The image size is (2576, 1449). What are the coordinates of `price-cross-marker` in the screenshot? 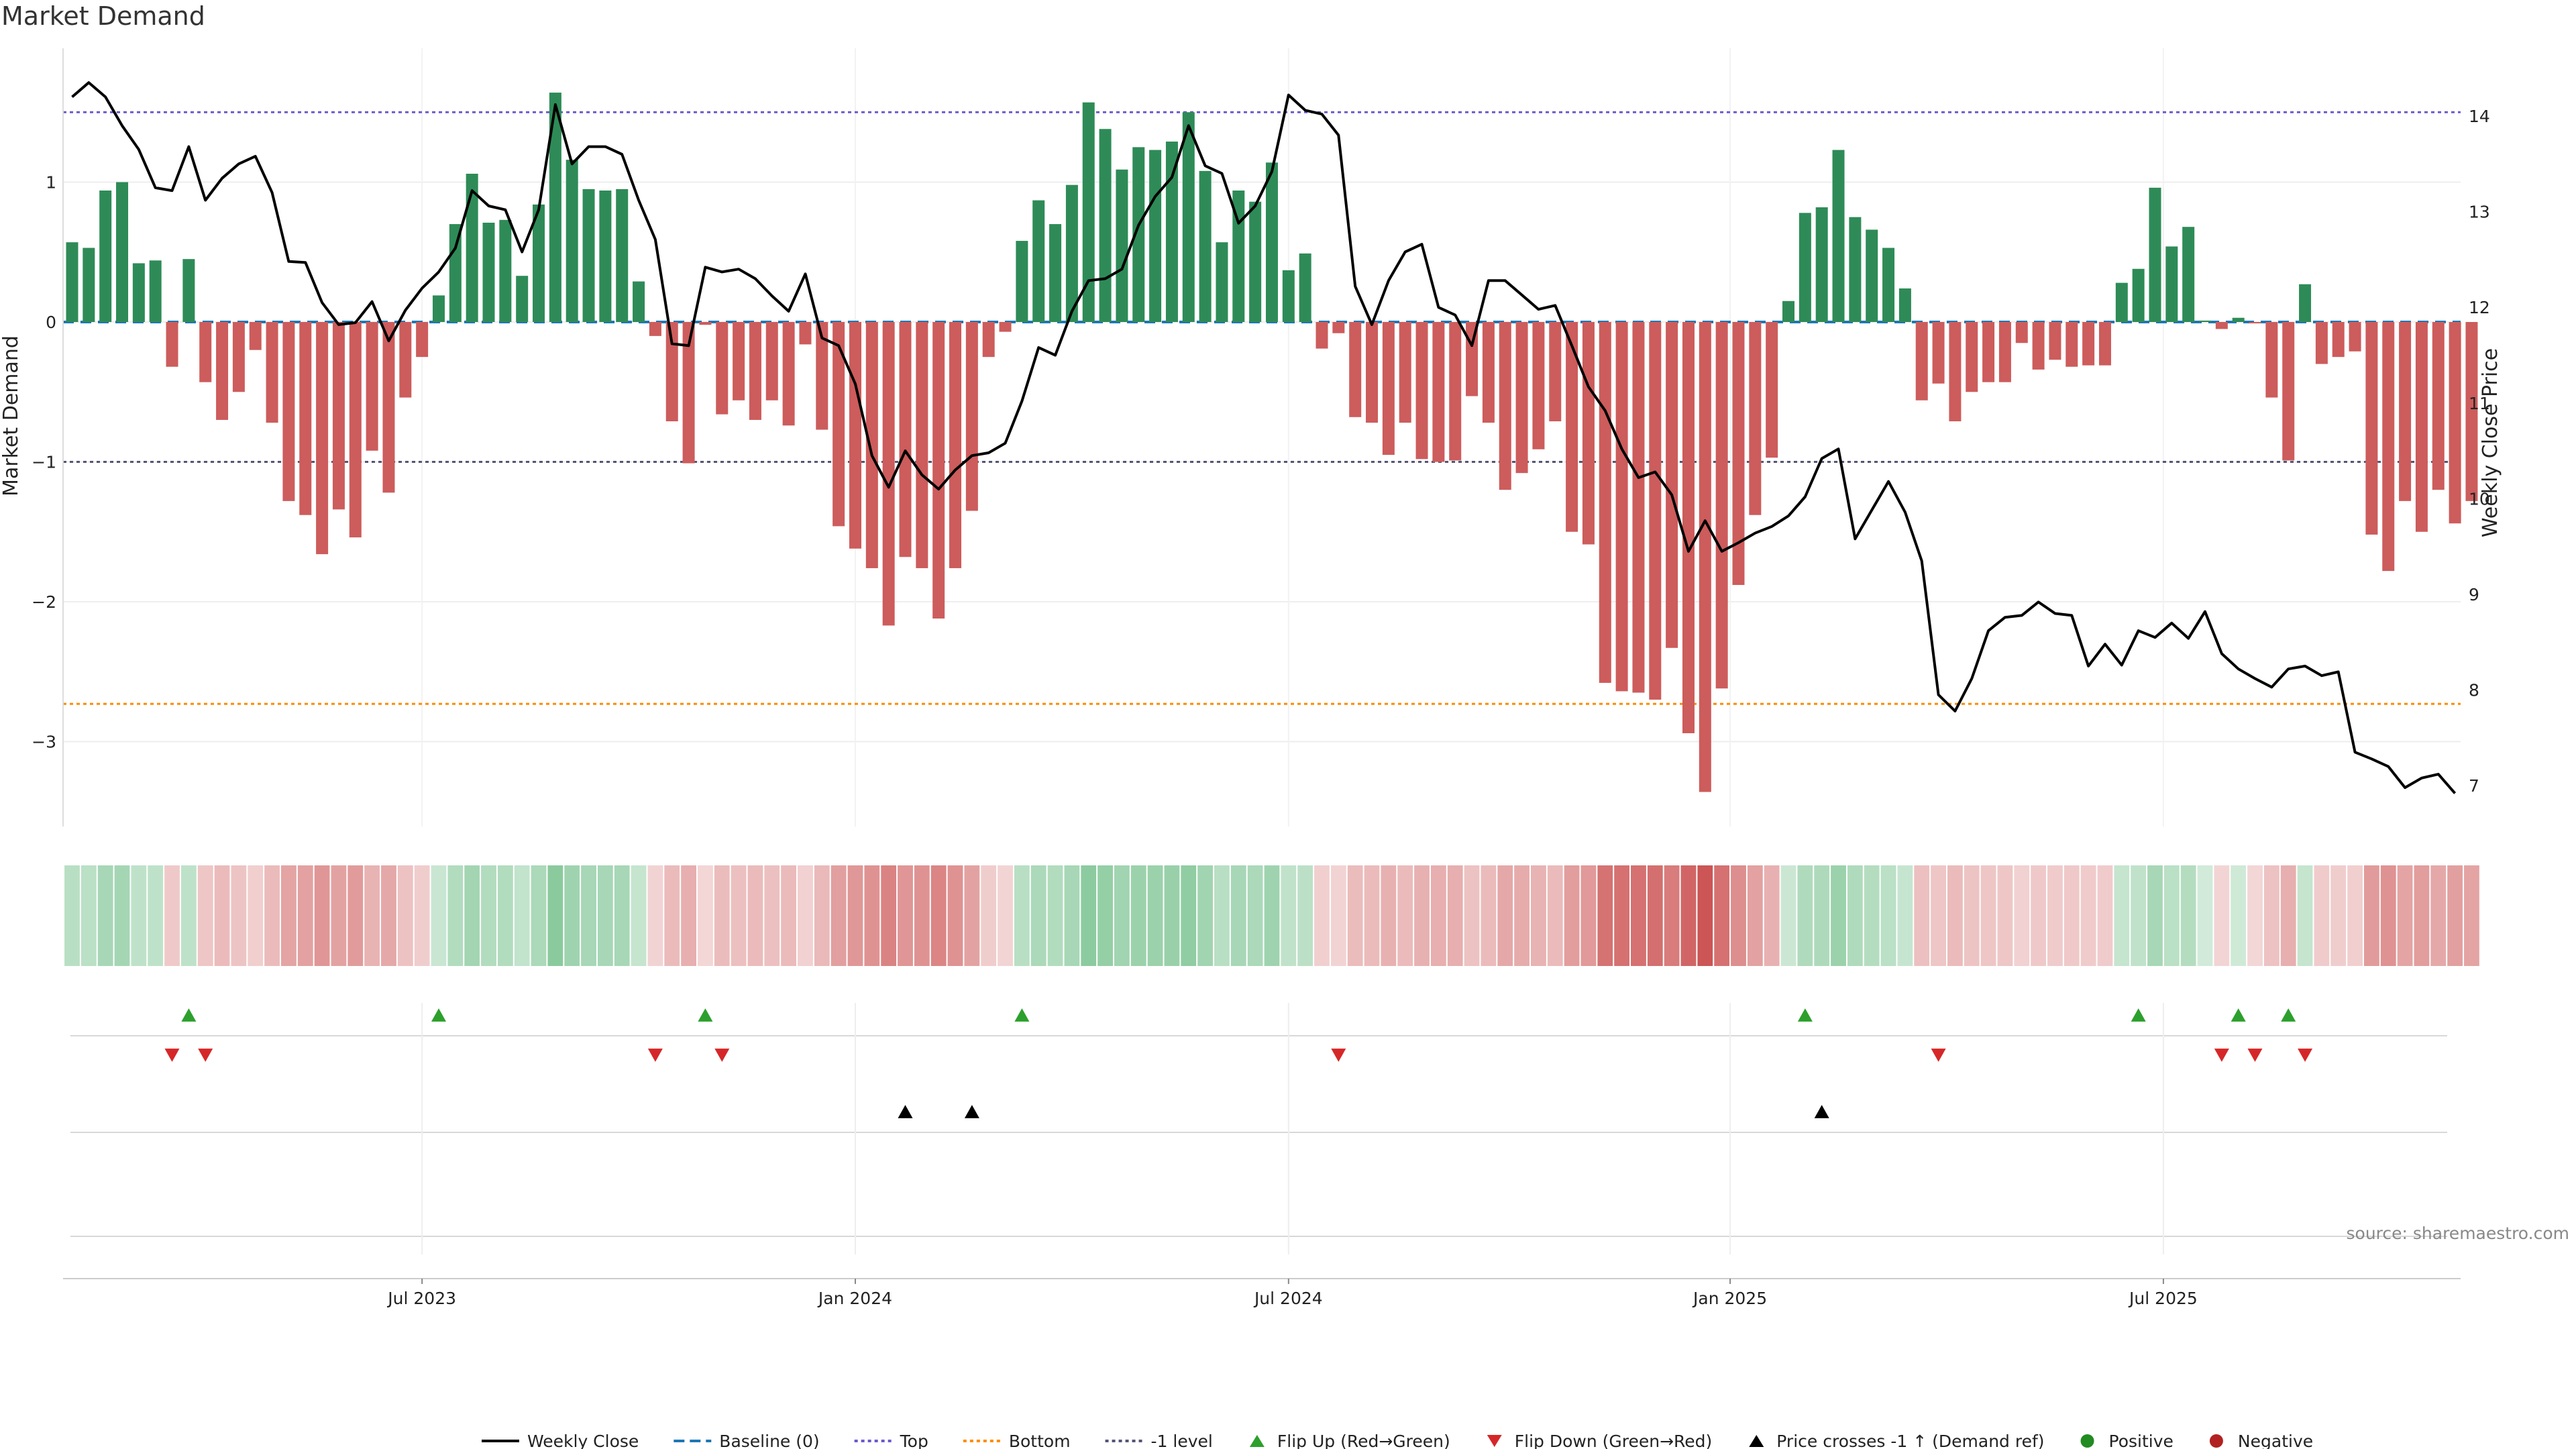 It's located at (971, 1111).